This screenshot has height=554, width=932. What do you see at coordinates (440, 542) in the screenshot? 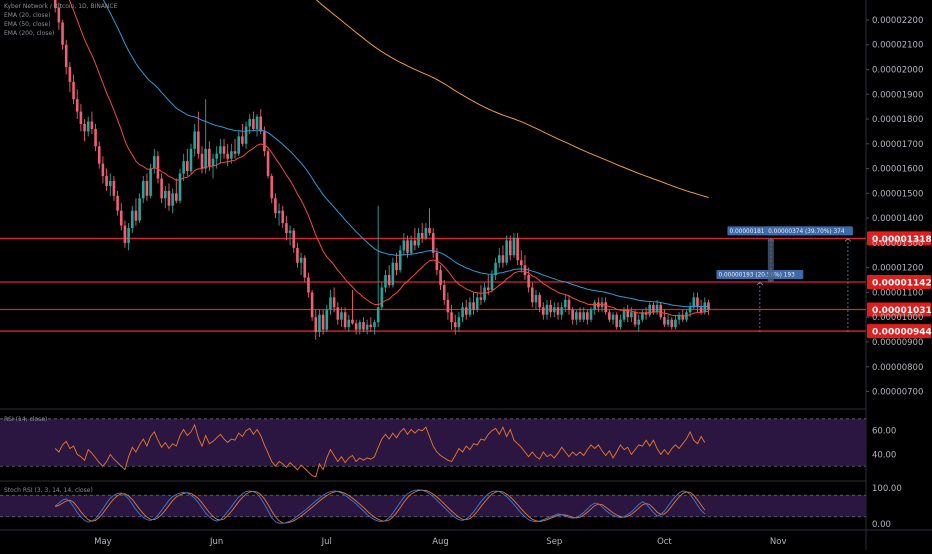
I see `time-axis-label: Aug` at bounding box center [440, 542].